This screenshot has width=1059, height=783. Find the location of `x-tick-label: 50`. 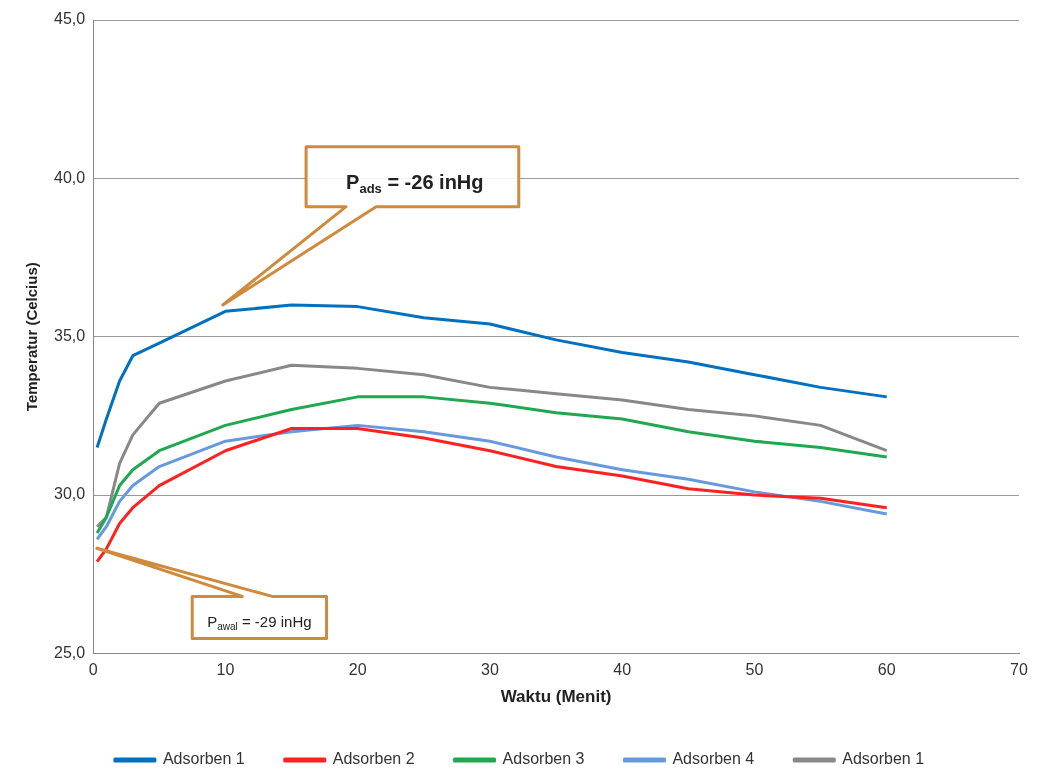

x-tick-label: 50 is located at coordinates (754, 670).